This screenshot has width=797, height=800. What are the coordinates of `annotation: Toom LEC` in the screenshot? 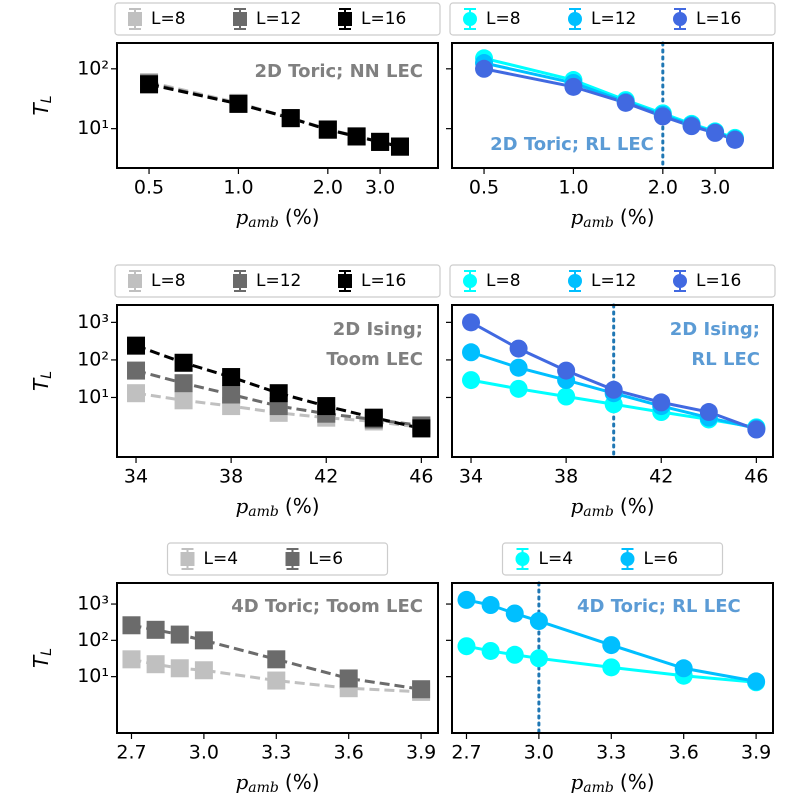 It's located at (374, 359).